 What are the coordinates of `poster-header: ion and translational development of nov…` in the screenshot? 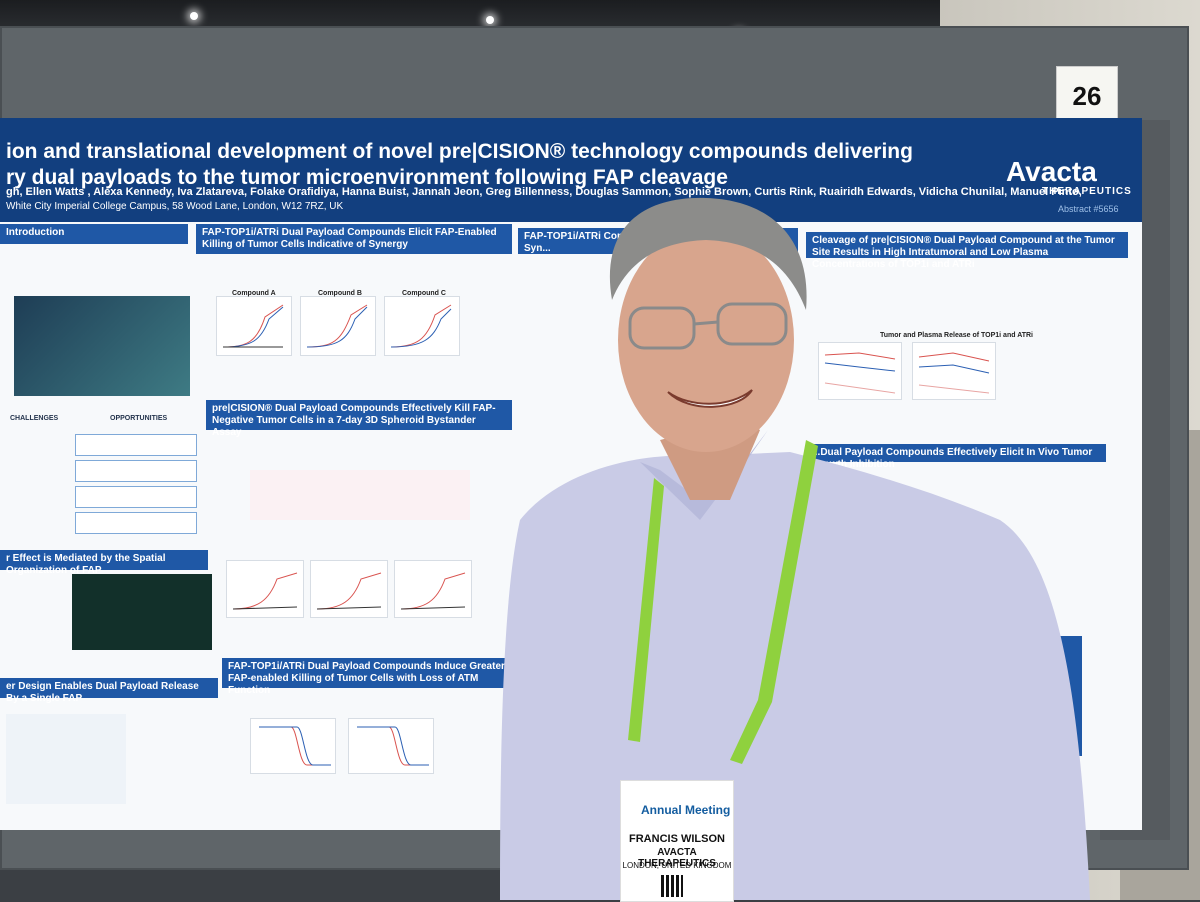 It's located at (571, 170).